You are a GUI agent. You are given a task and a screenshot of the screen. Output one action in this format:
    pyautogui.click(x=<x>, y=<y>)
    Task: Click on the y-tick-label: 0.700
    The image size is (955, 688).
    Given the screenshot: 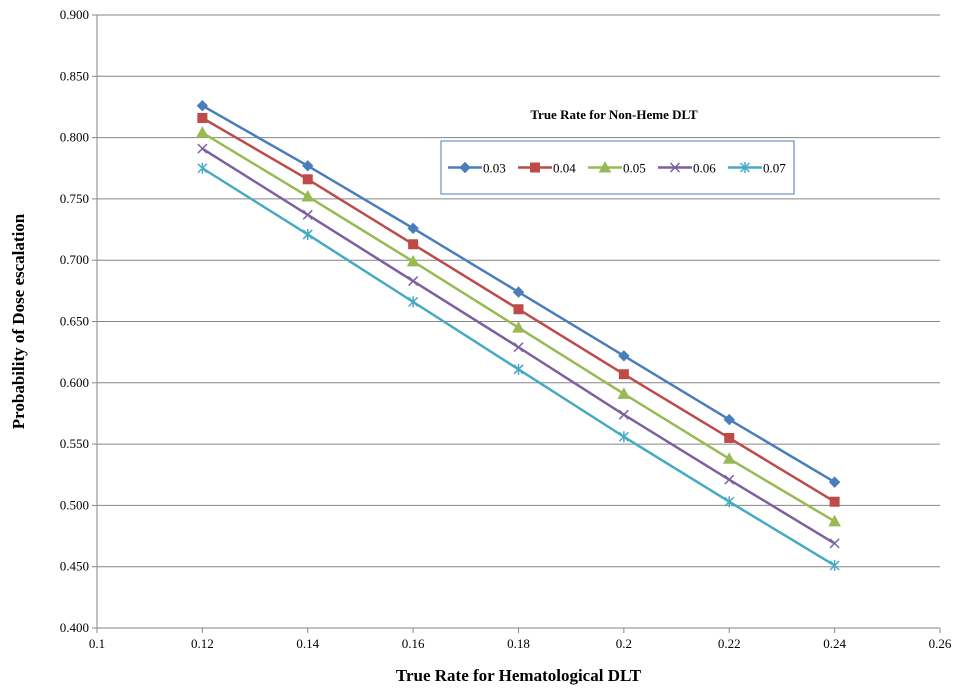 What is the action you would take?
    pyautogui.click(x=74, y=259)
    